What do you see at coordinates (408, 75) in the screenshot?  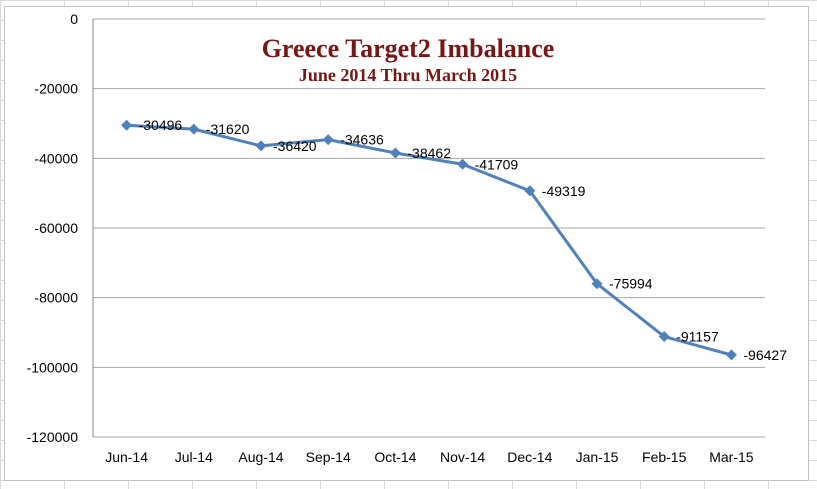 I see `chart-subtitle: June 2014 Thru March 2015` at bounding box center [408, 75].